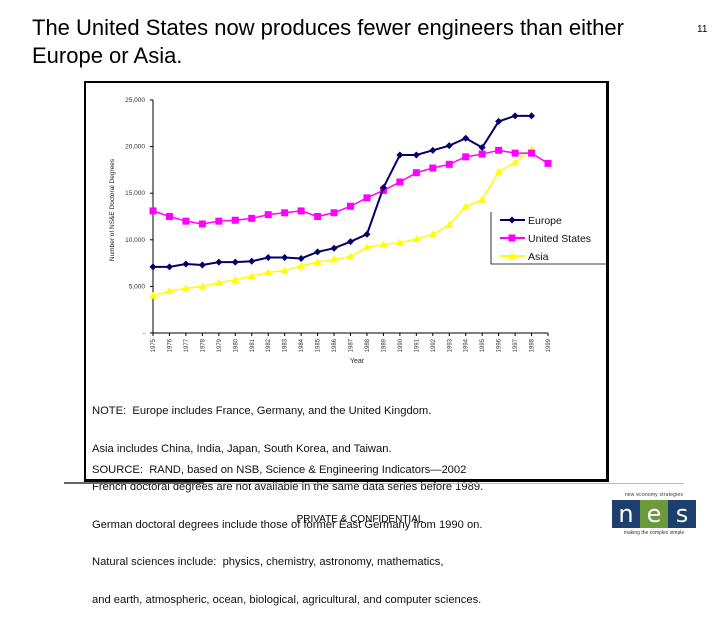 Image resolution: width=720 pixels, height=619 pixels. I want to click on x-tick-label: 1979, so click(220, 345).